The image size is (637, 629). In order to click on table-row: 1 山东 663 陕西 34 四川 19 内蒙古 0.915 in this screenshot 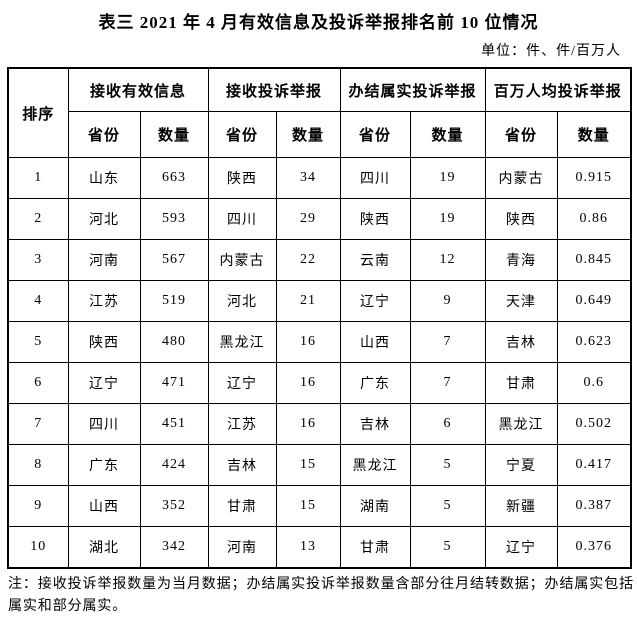, I will do `click(319, 178)`.